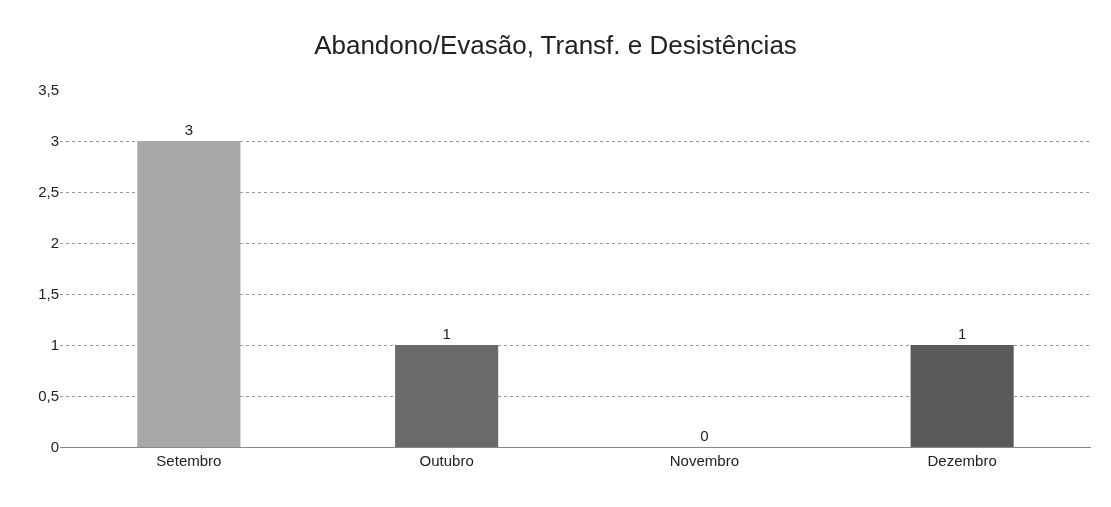 The height and width of the screenshot is (507, 1111). I want to click on y-tick-label: 3,5, so click(48, 90).